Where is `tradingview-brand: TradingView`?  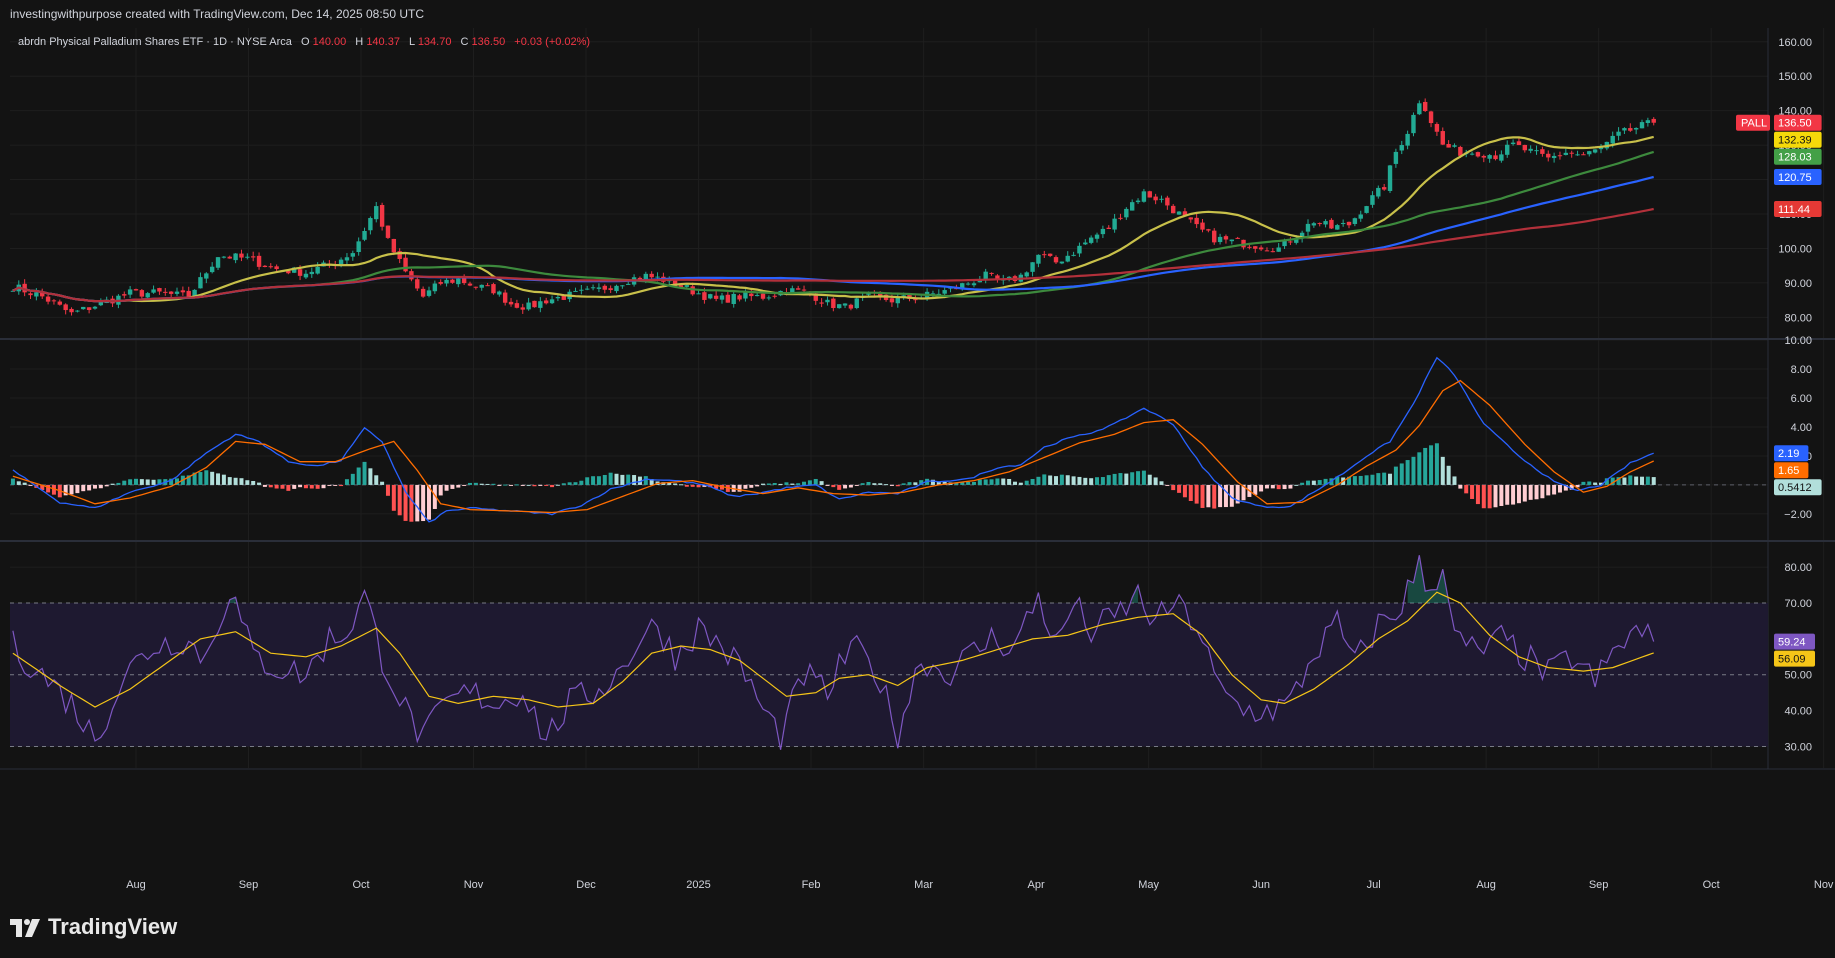 tradingview-brand: TradingView is located at coordinates (93, 927).